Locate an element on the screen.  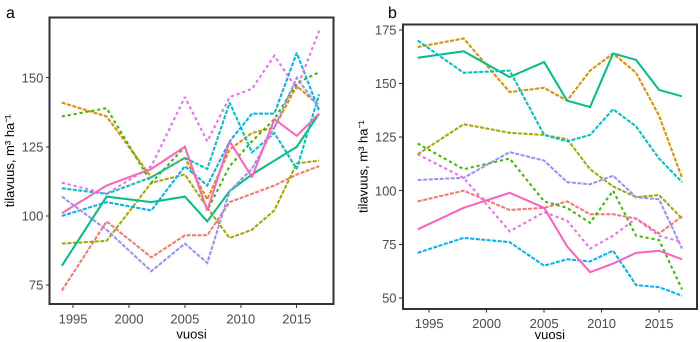
x-axis-title: vuosi is located at coordinates (191, 334).